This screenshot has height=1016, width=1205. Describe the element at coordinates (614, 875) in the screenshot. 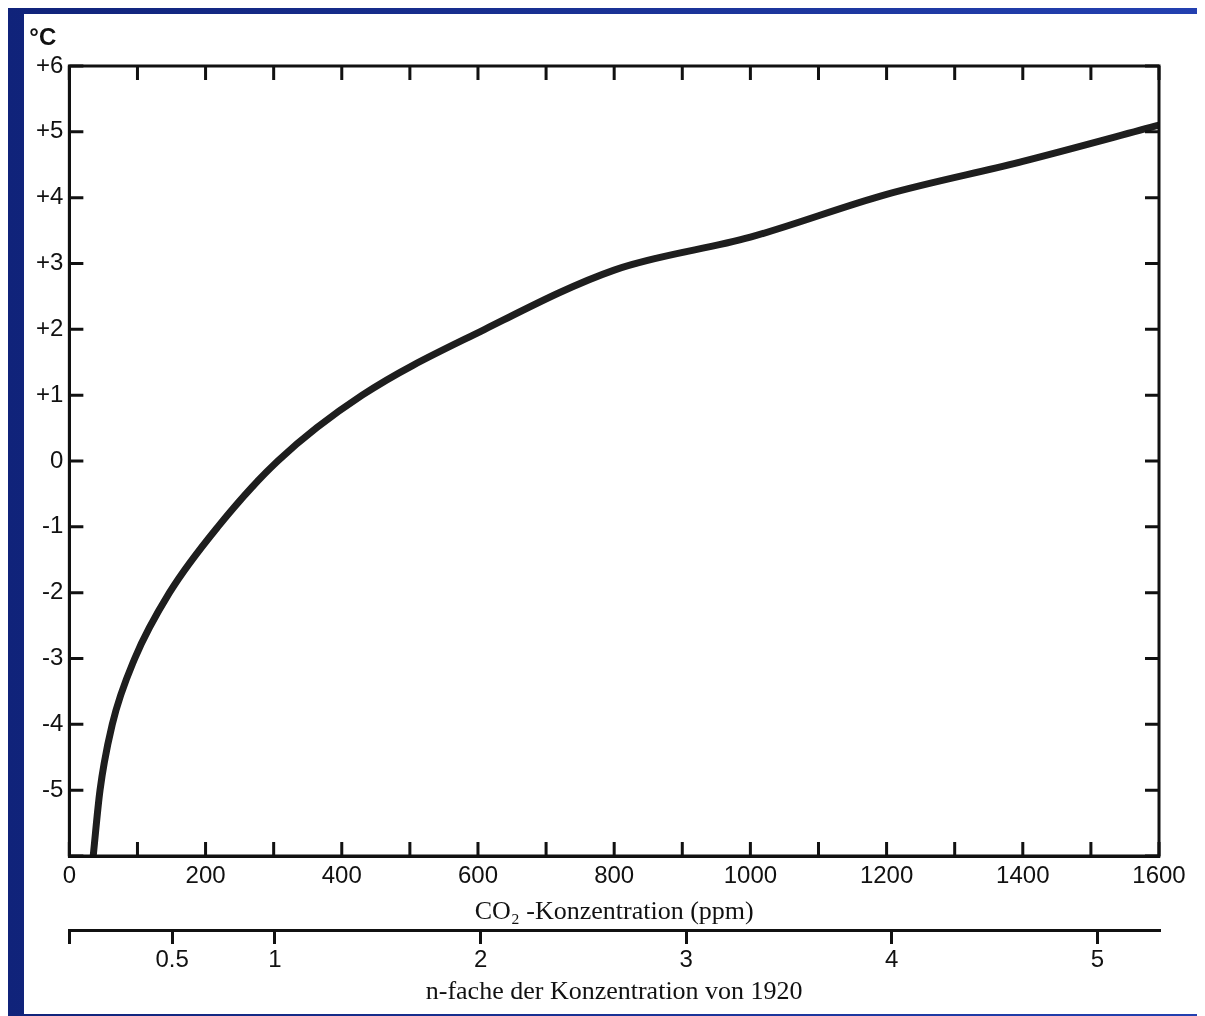

I see `x-tick-label: 800` at that location.